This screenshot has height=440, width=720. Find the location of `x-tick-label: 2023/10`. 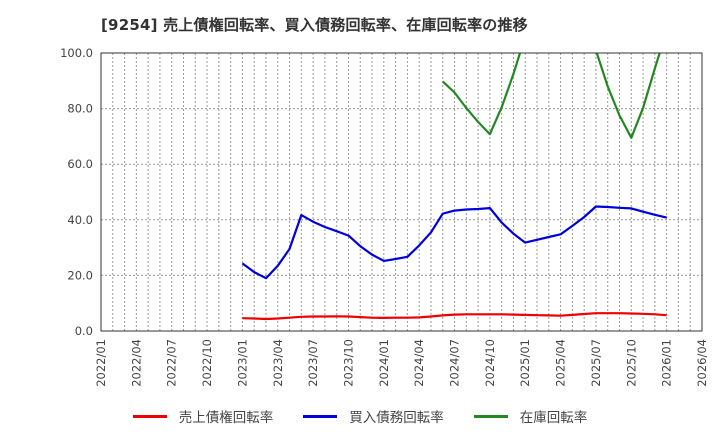

x-tick-label: 2023/10 is located at coordinates (348, 363).